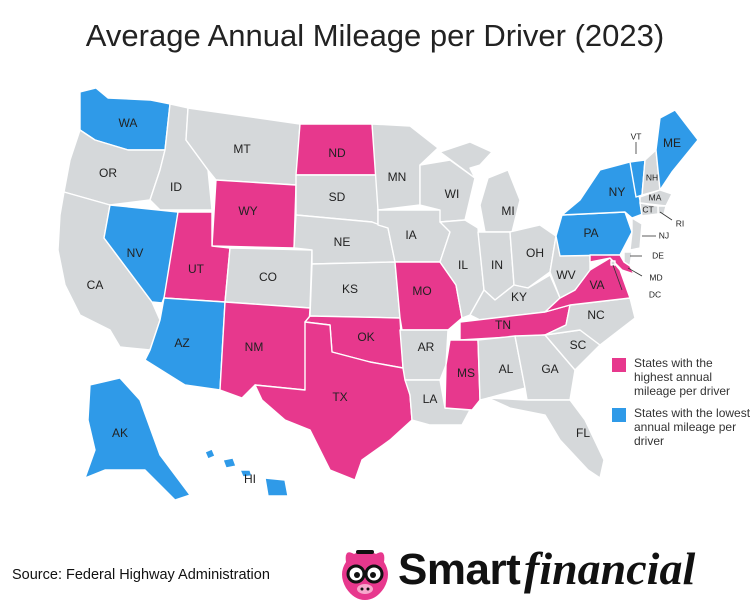  What do you see at coordinates (583, 433) in the screenshot?
I see `state-label-fl: FL` at bounding box center [583, 433].